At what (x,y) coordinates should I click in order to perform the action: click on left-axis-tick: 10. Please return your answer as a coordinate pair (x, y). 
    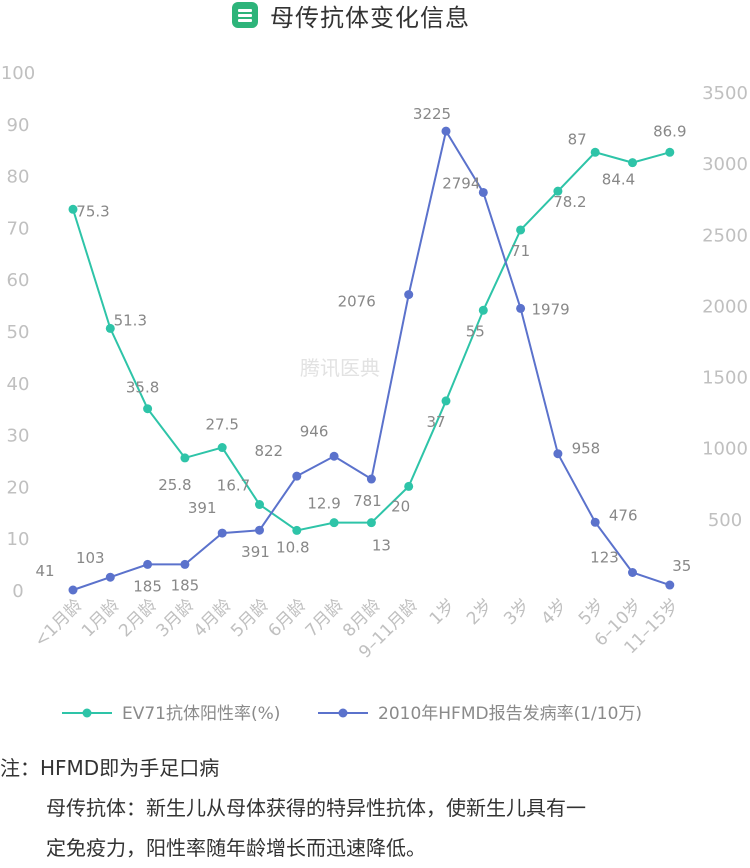
    Looking at the image, I should click on (18, 539).